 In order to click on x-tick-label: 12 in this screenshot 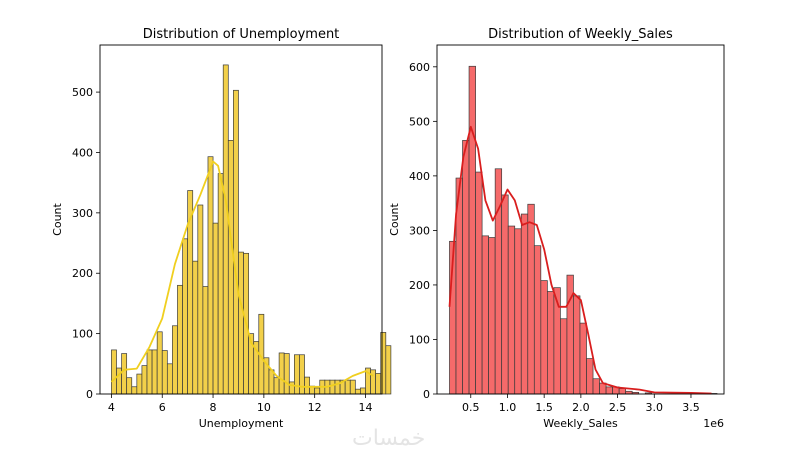, I will do `click(315, 407)`.